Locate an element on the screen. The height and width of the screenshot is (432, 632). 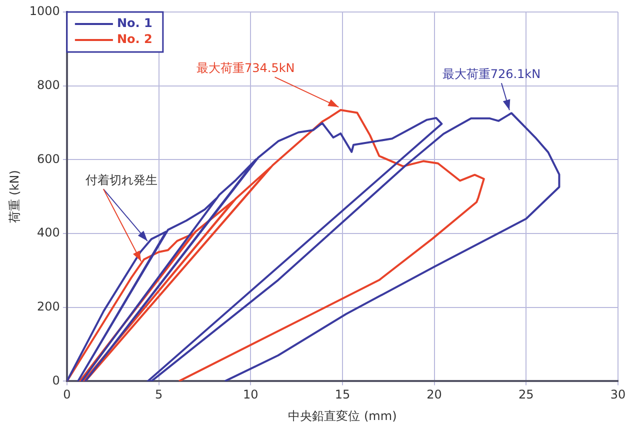
y-tick-label: 1000 is located at coordinates (44, 11).